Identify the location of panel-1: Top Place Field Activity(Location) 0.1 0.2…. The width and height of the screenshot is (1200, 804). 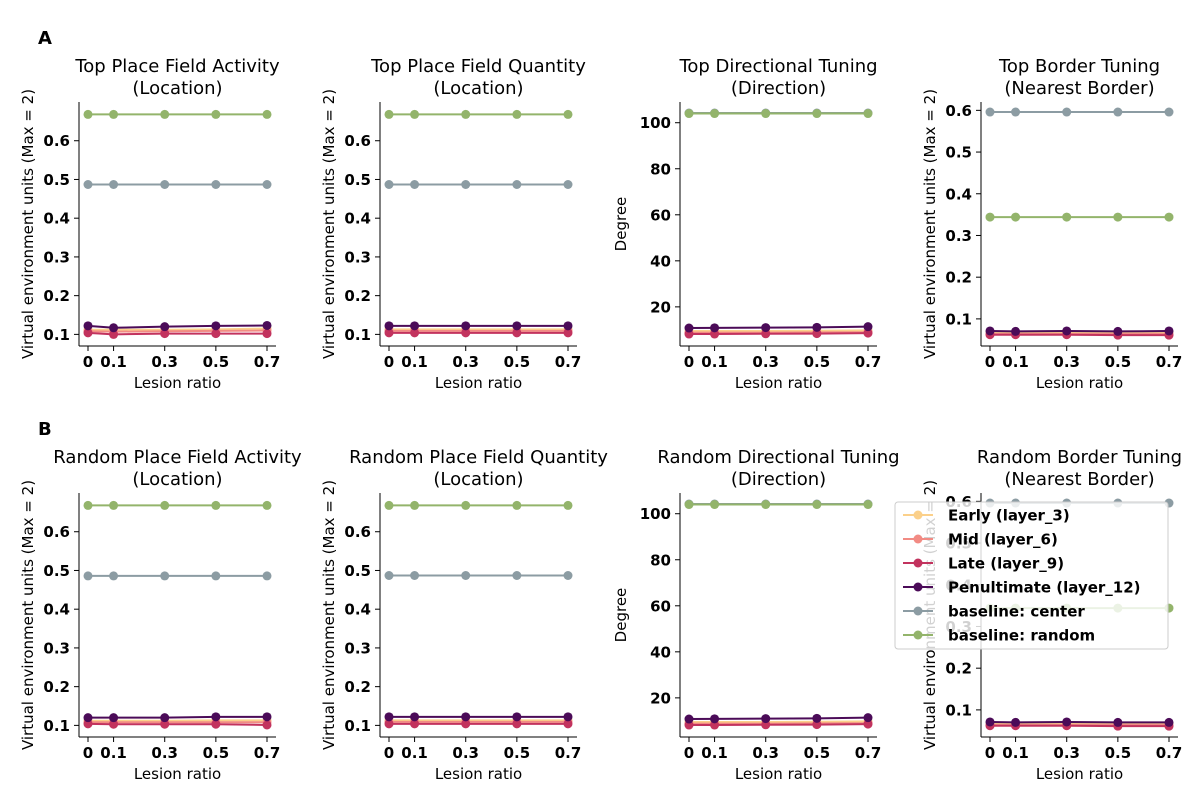
(149, 224).